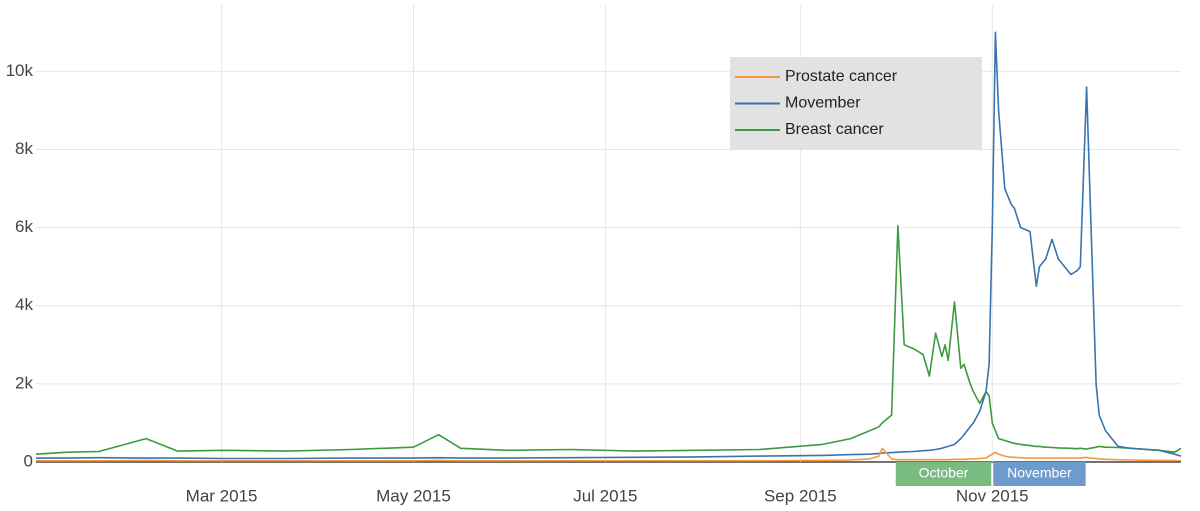 The image size is (1200, 511). Describe the element at coordinates (992, 495) in the screenshot. I see `x-tick-label: Nov 2015` at that location.